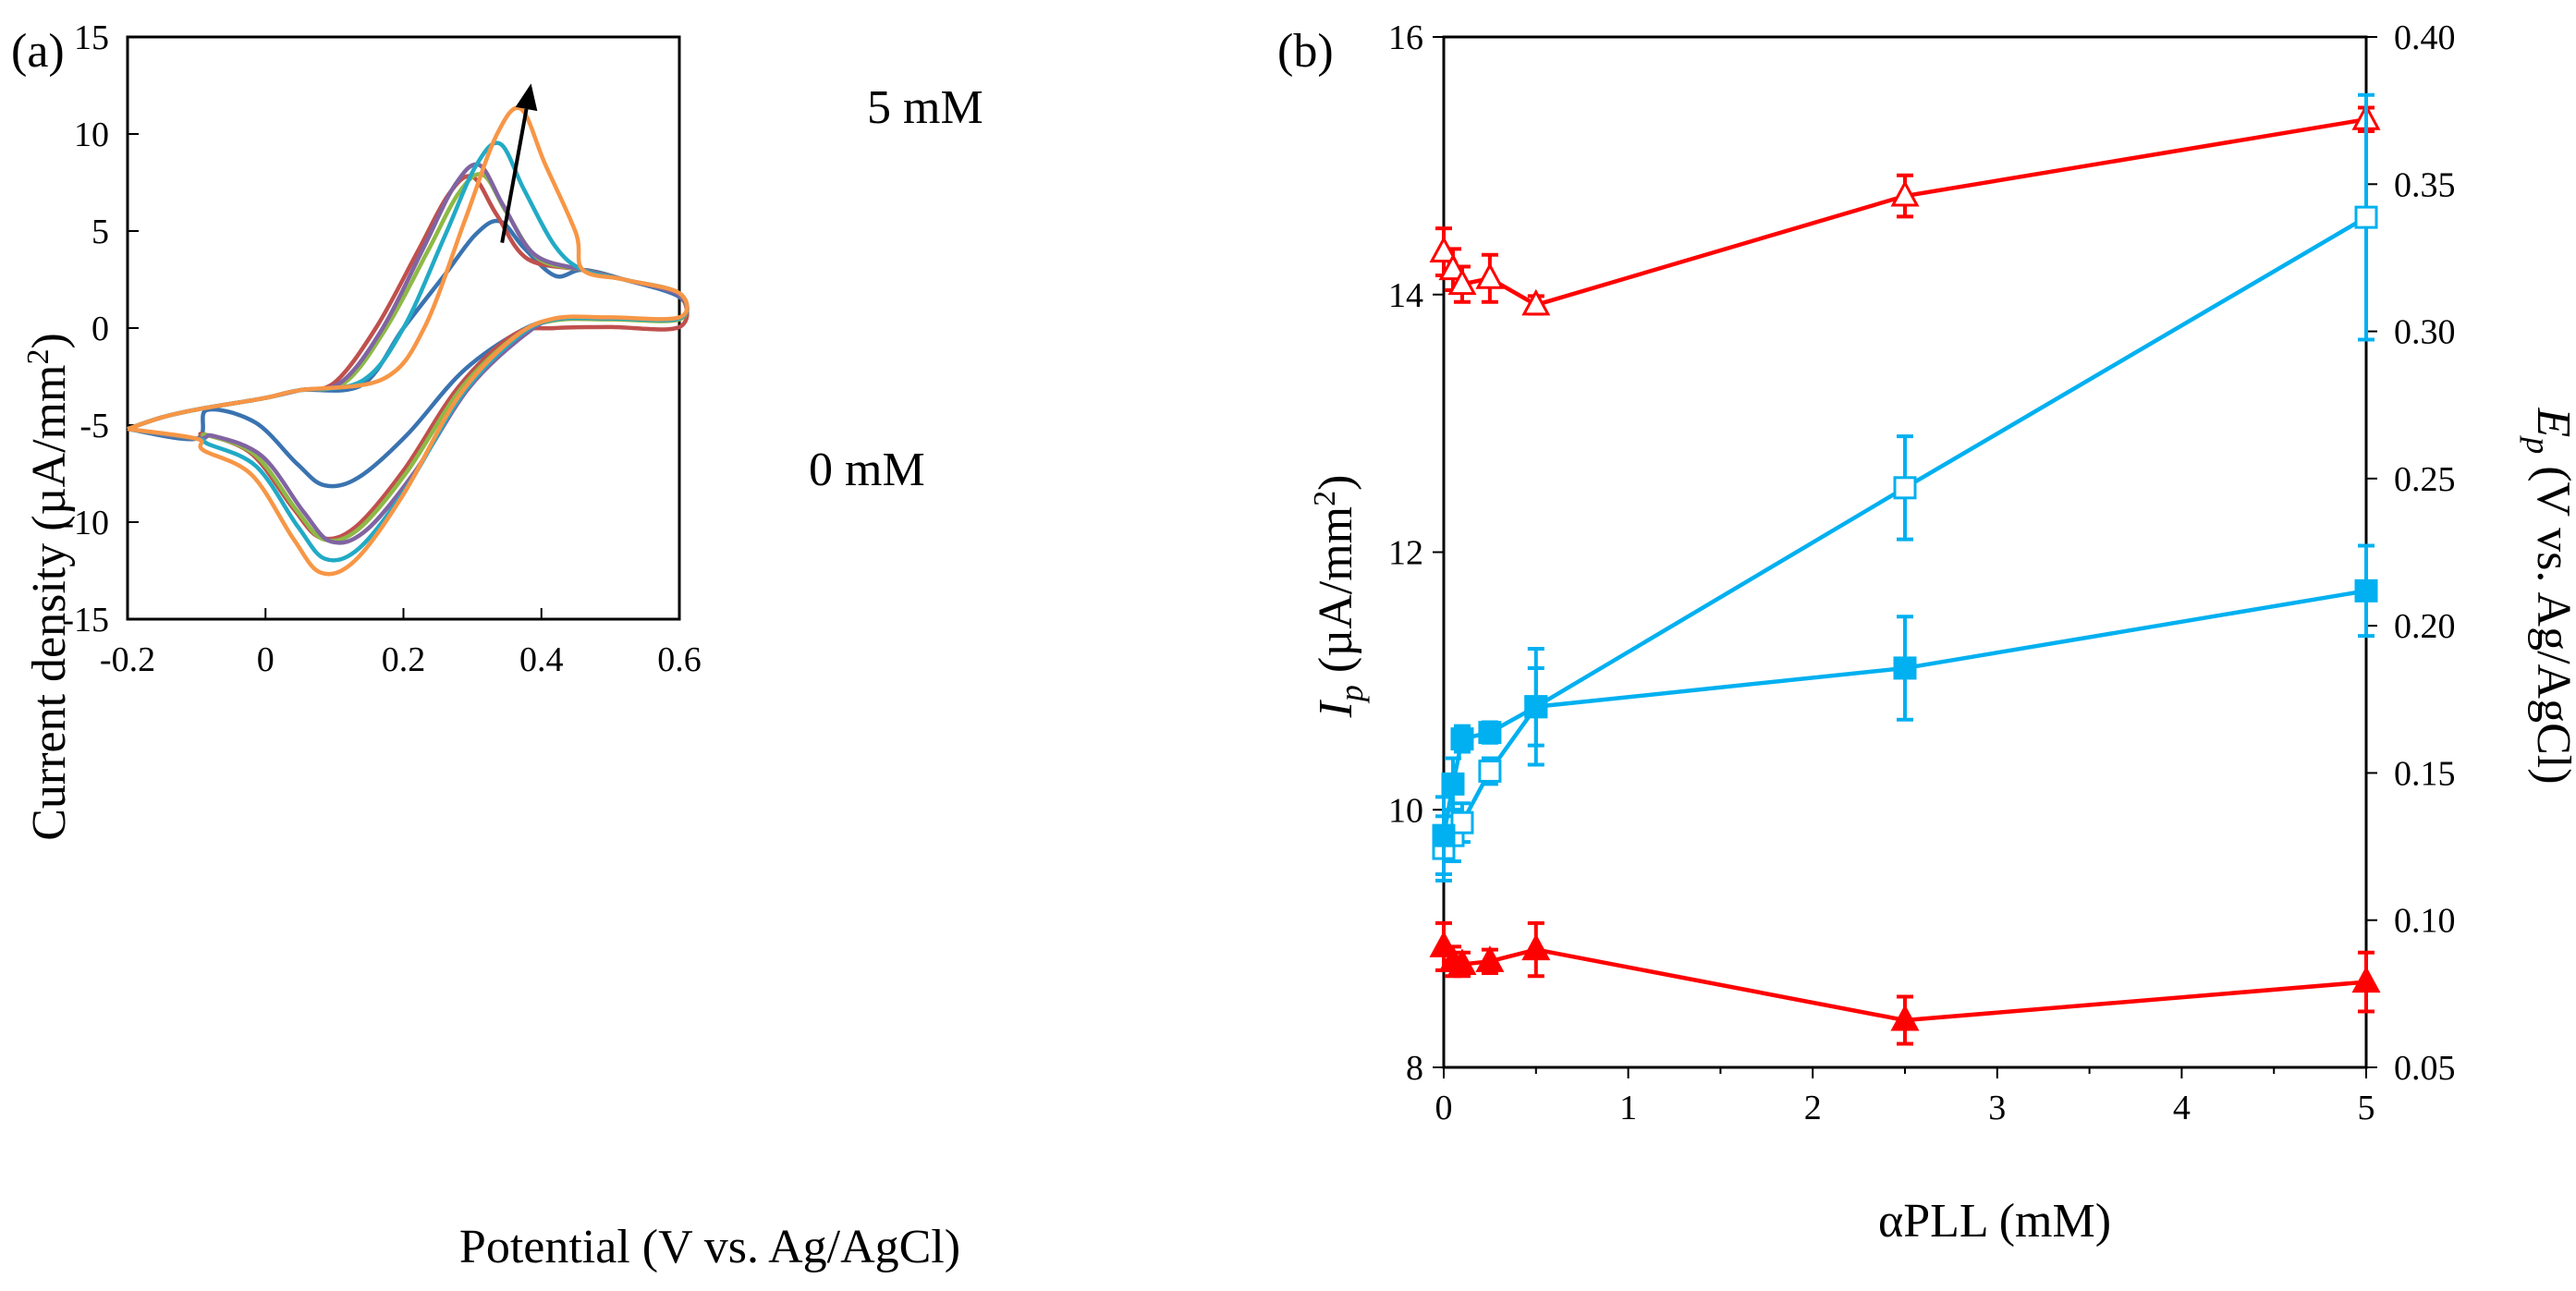  What do you see at coordinates (85, 620) in the screenshot?
I see `panel-a-y-tick-label: -15` at bounding box center [85, 620].